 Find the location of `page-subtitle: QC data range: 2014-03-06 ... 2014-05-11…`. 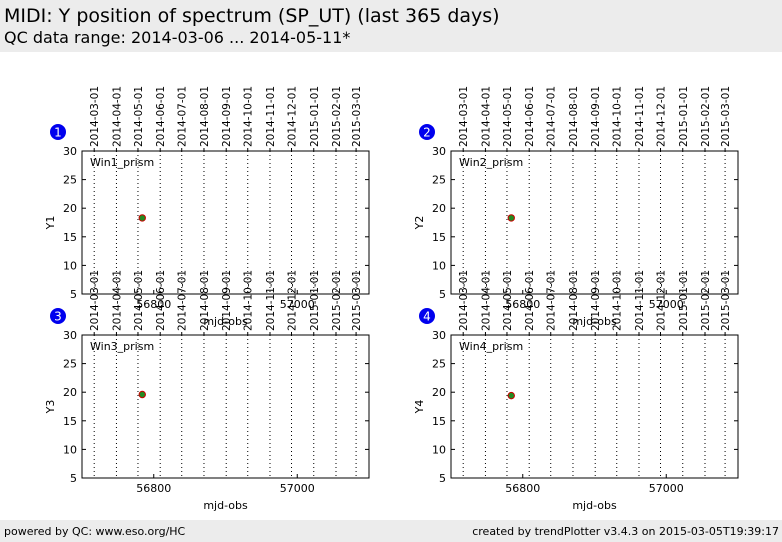

page-subtitle: QC data range: 2014-03-06 ... 2014-05-11… is located at coordinates (177, 37).